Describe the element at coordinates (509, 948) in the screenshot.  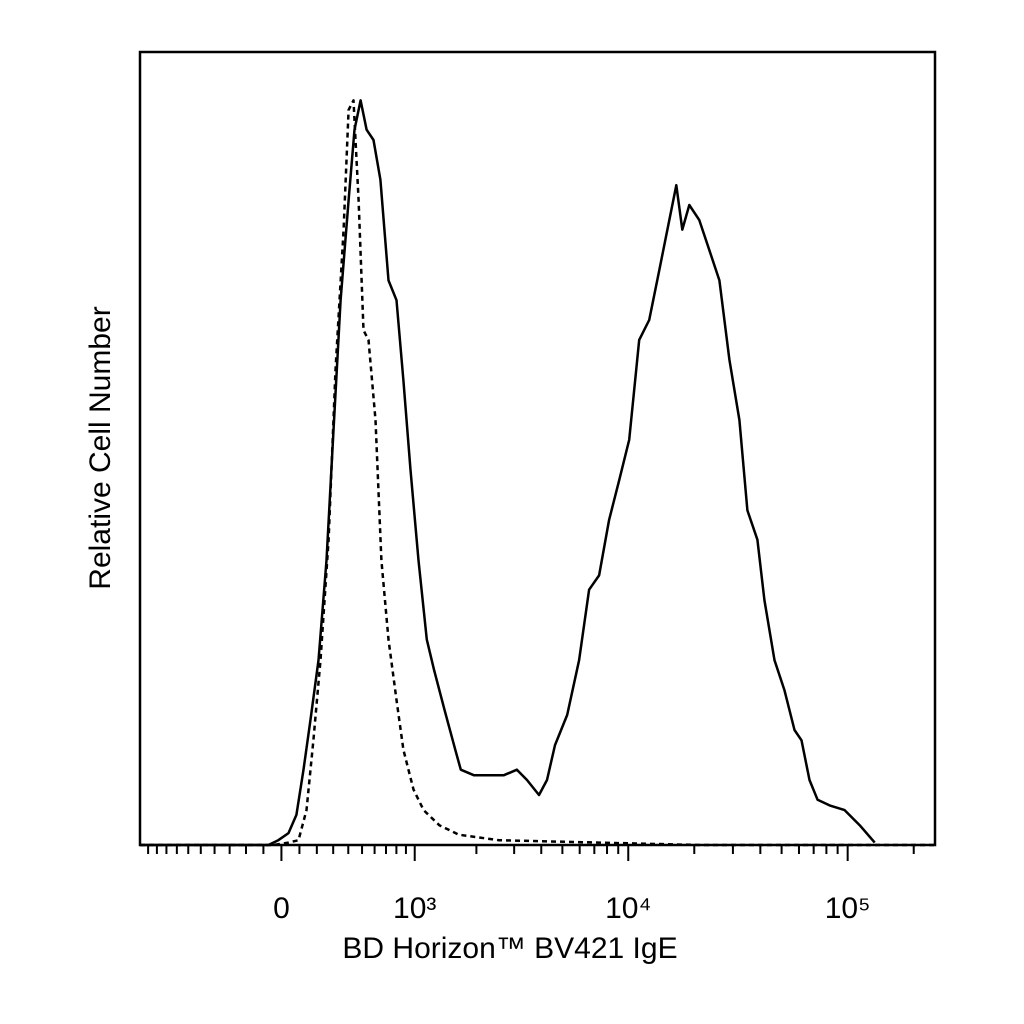
I see `x-axis-label: BD Horizon™ BV421 IgE` at that location.